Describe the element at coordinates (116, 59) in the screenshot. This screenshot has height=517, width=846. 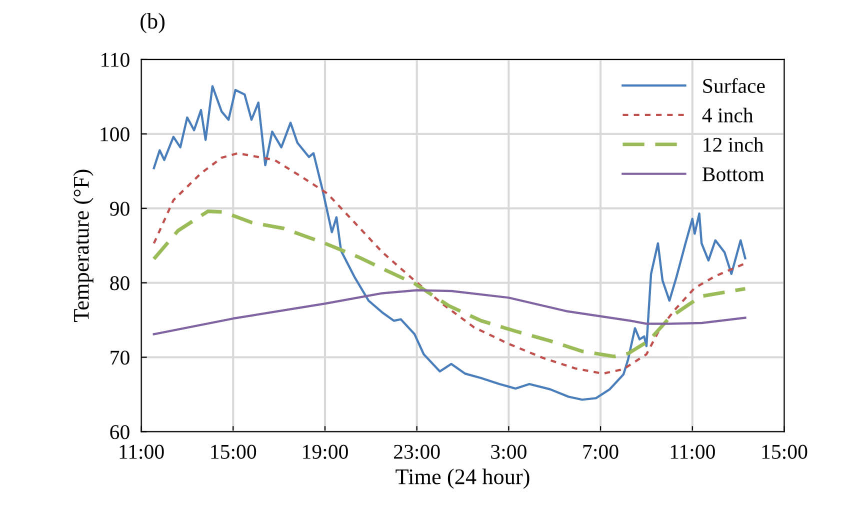
I see `y-tick-label: 110` at that location.